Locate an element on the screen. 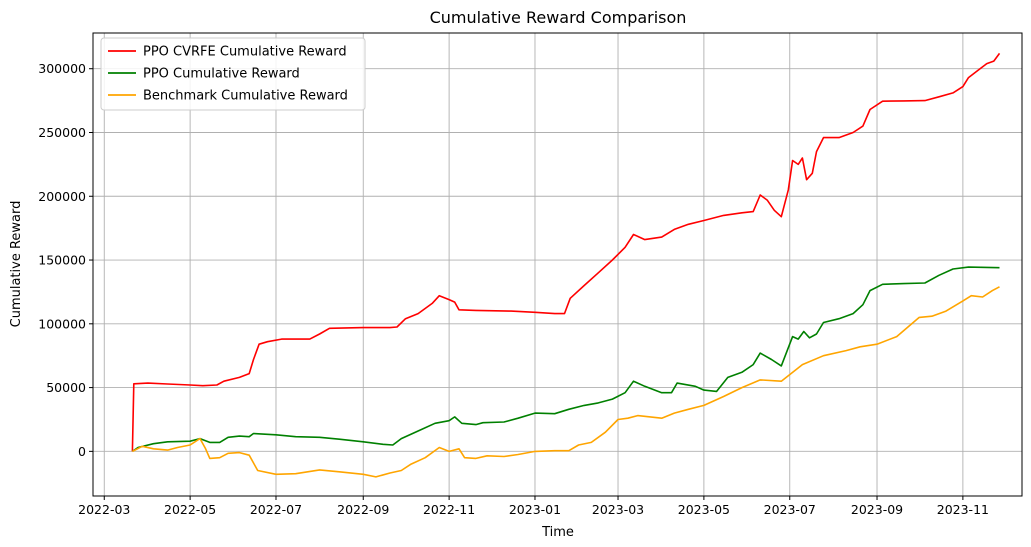  x-tick-label: 2022-07 is located at coordinates (276, 509).